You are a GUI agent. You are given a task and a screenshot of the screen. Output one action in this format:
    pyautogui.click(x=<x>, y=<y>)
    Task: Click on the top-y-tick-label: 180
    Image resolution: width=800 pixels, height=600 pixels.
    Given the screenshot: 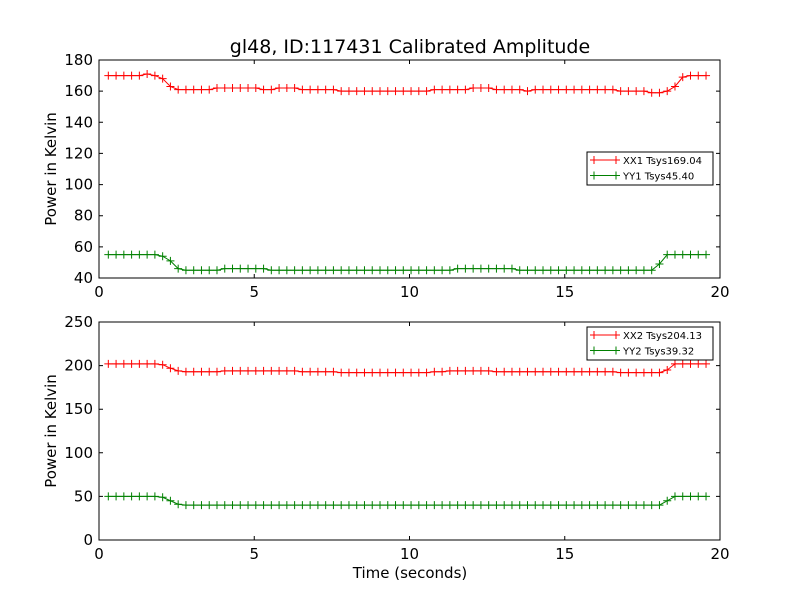 What is the action you would take?
    pyautogui.click(x=78, y=60)
    